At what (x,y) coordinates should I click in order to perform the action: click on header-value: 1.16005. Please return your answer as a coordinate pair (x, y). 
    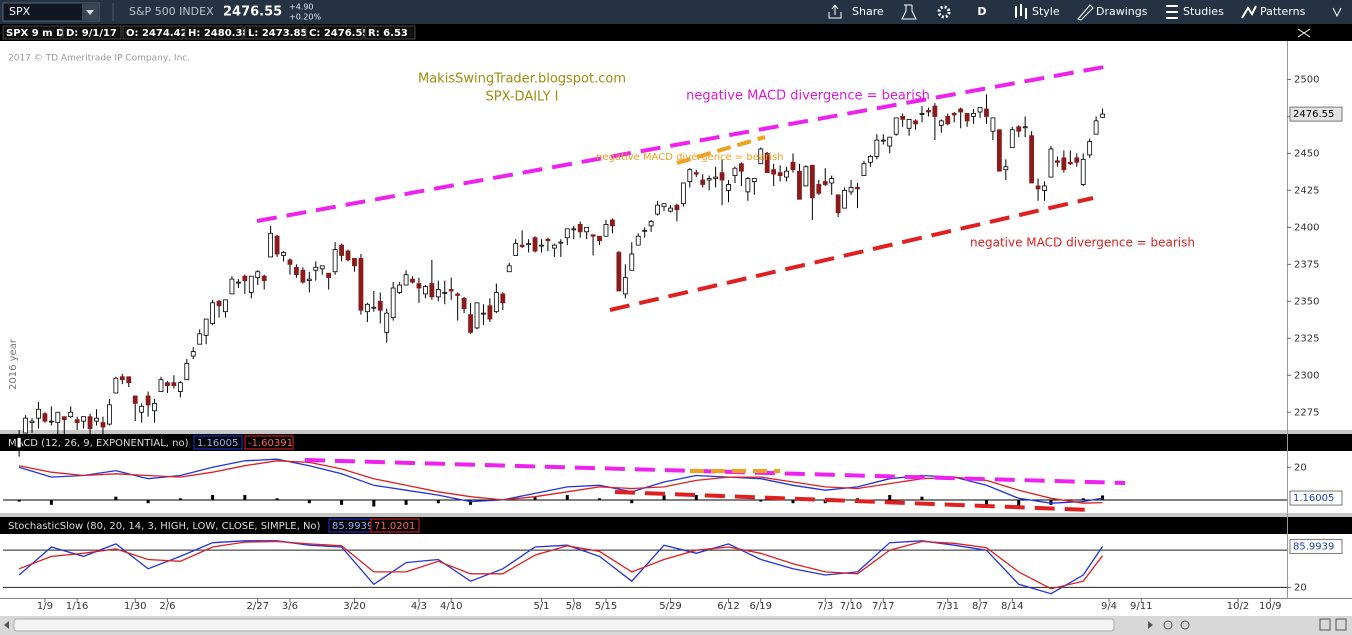
    Looking at the image, I should click on (217, 443).